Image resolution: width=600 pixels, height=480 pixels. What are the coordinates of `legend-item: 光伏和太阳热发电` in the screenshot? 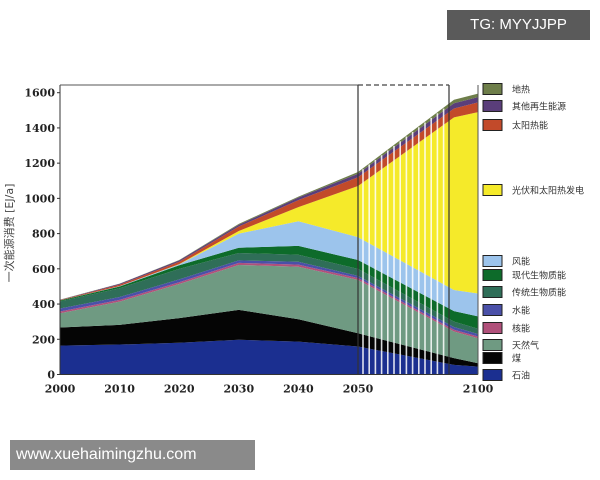 It's located at (533, 190).